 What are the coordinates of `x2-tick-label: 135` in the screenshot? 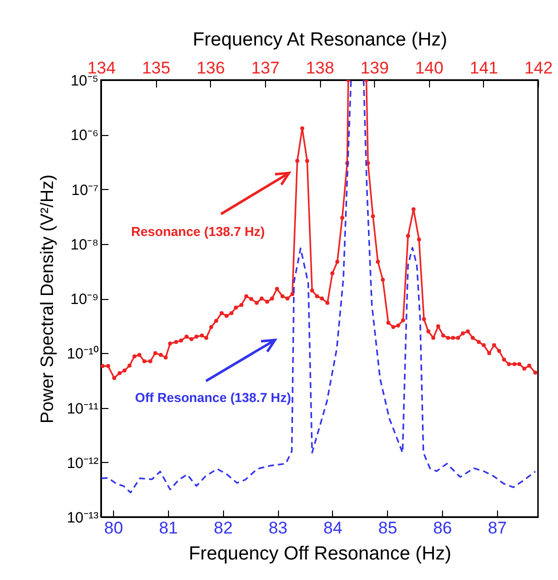 It's located at (156, 68).